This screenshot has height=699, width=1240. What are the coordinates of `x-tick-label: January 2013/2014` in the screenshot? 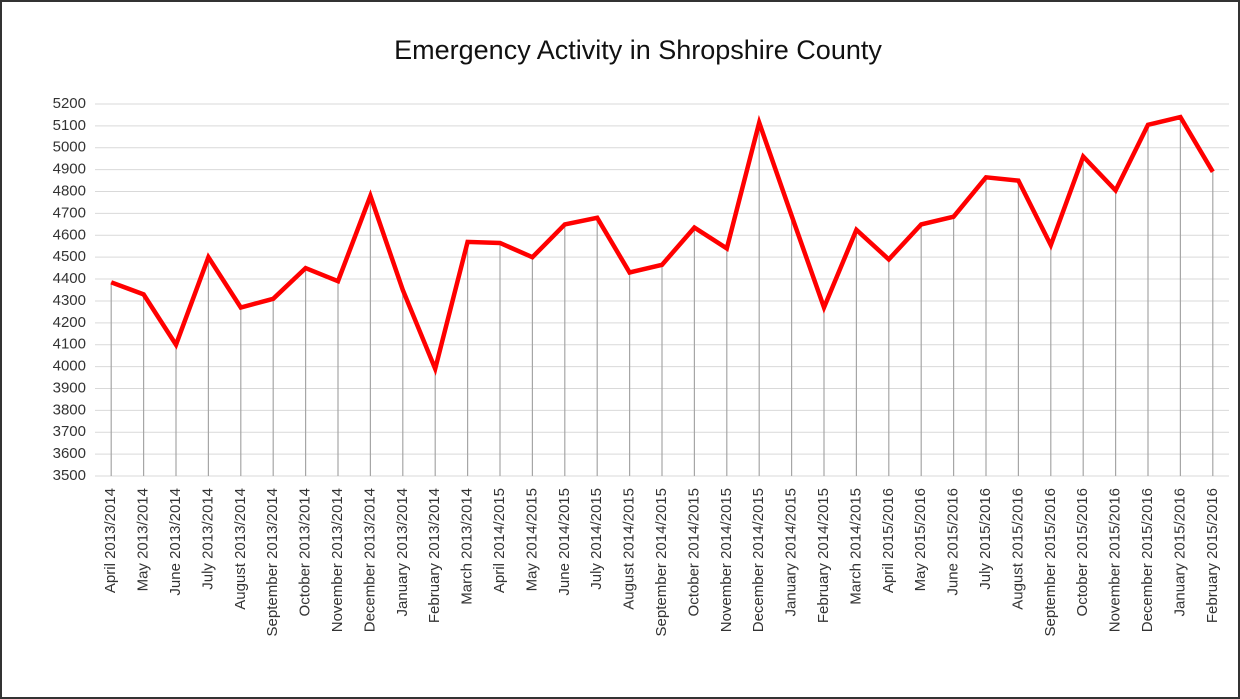 It's located at (402, 552).